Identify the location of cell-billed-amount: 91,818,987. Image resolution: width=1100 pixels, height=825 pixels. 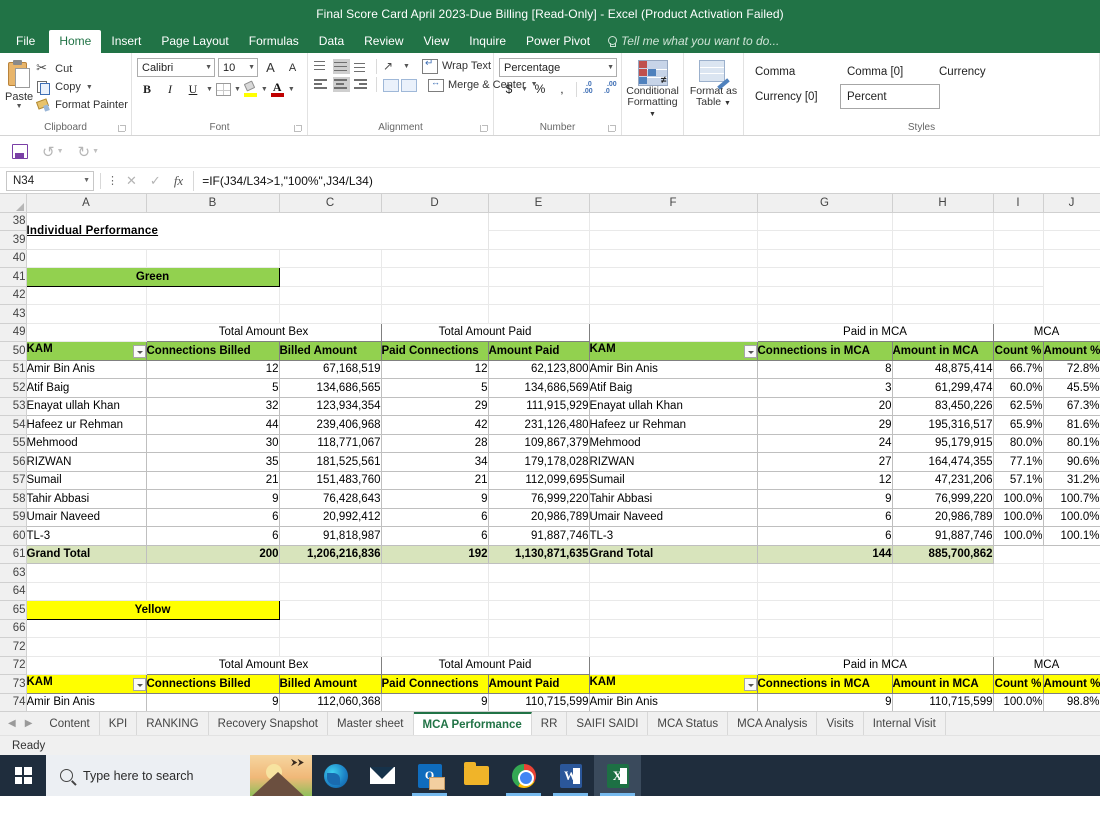
(330, 536).